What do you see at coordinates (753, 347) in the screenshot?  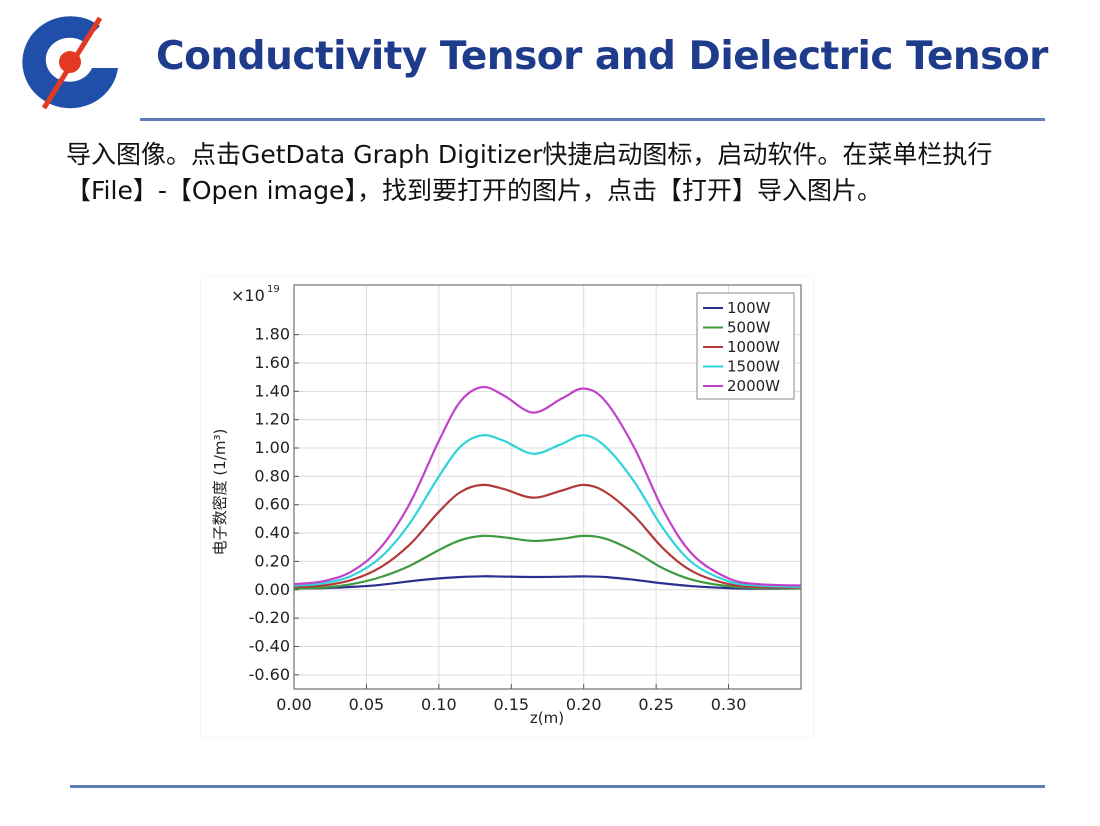 I see `legend-label-1000W: 1000W` at bounding box center [753, 347].